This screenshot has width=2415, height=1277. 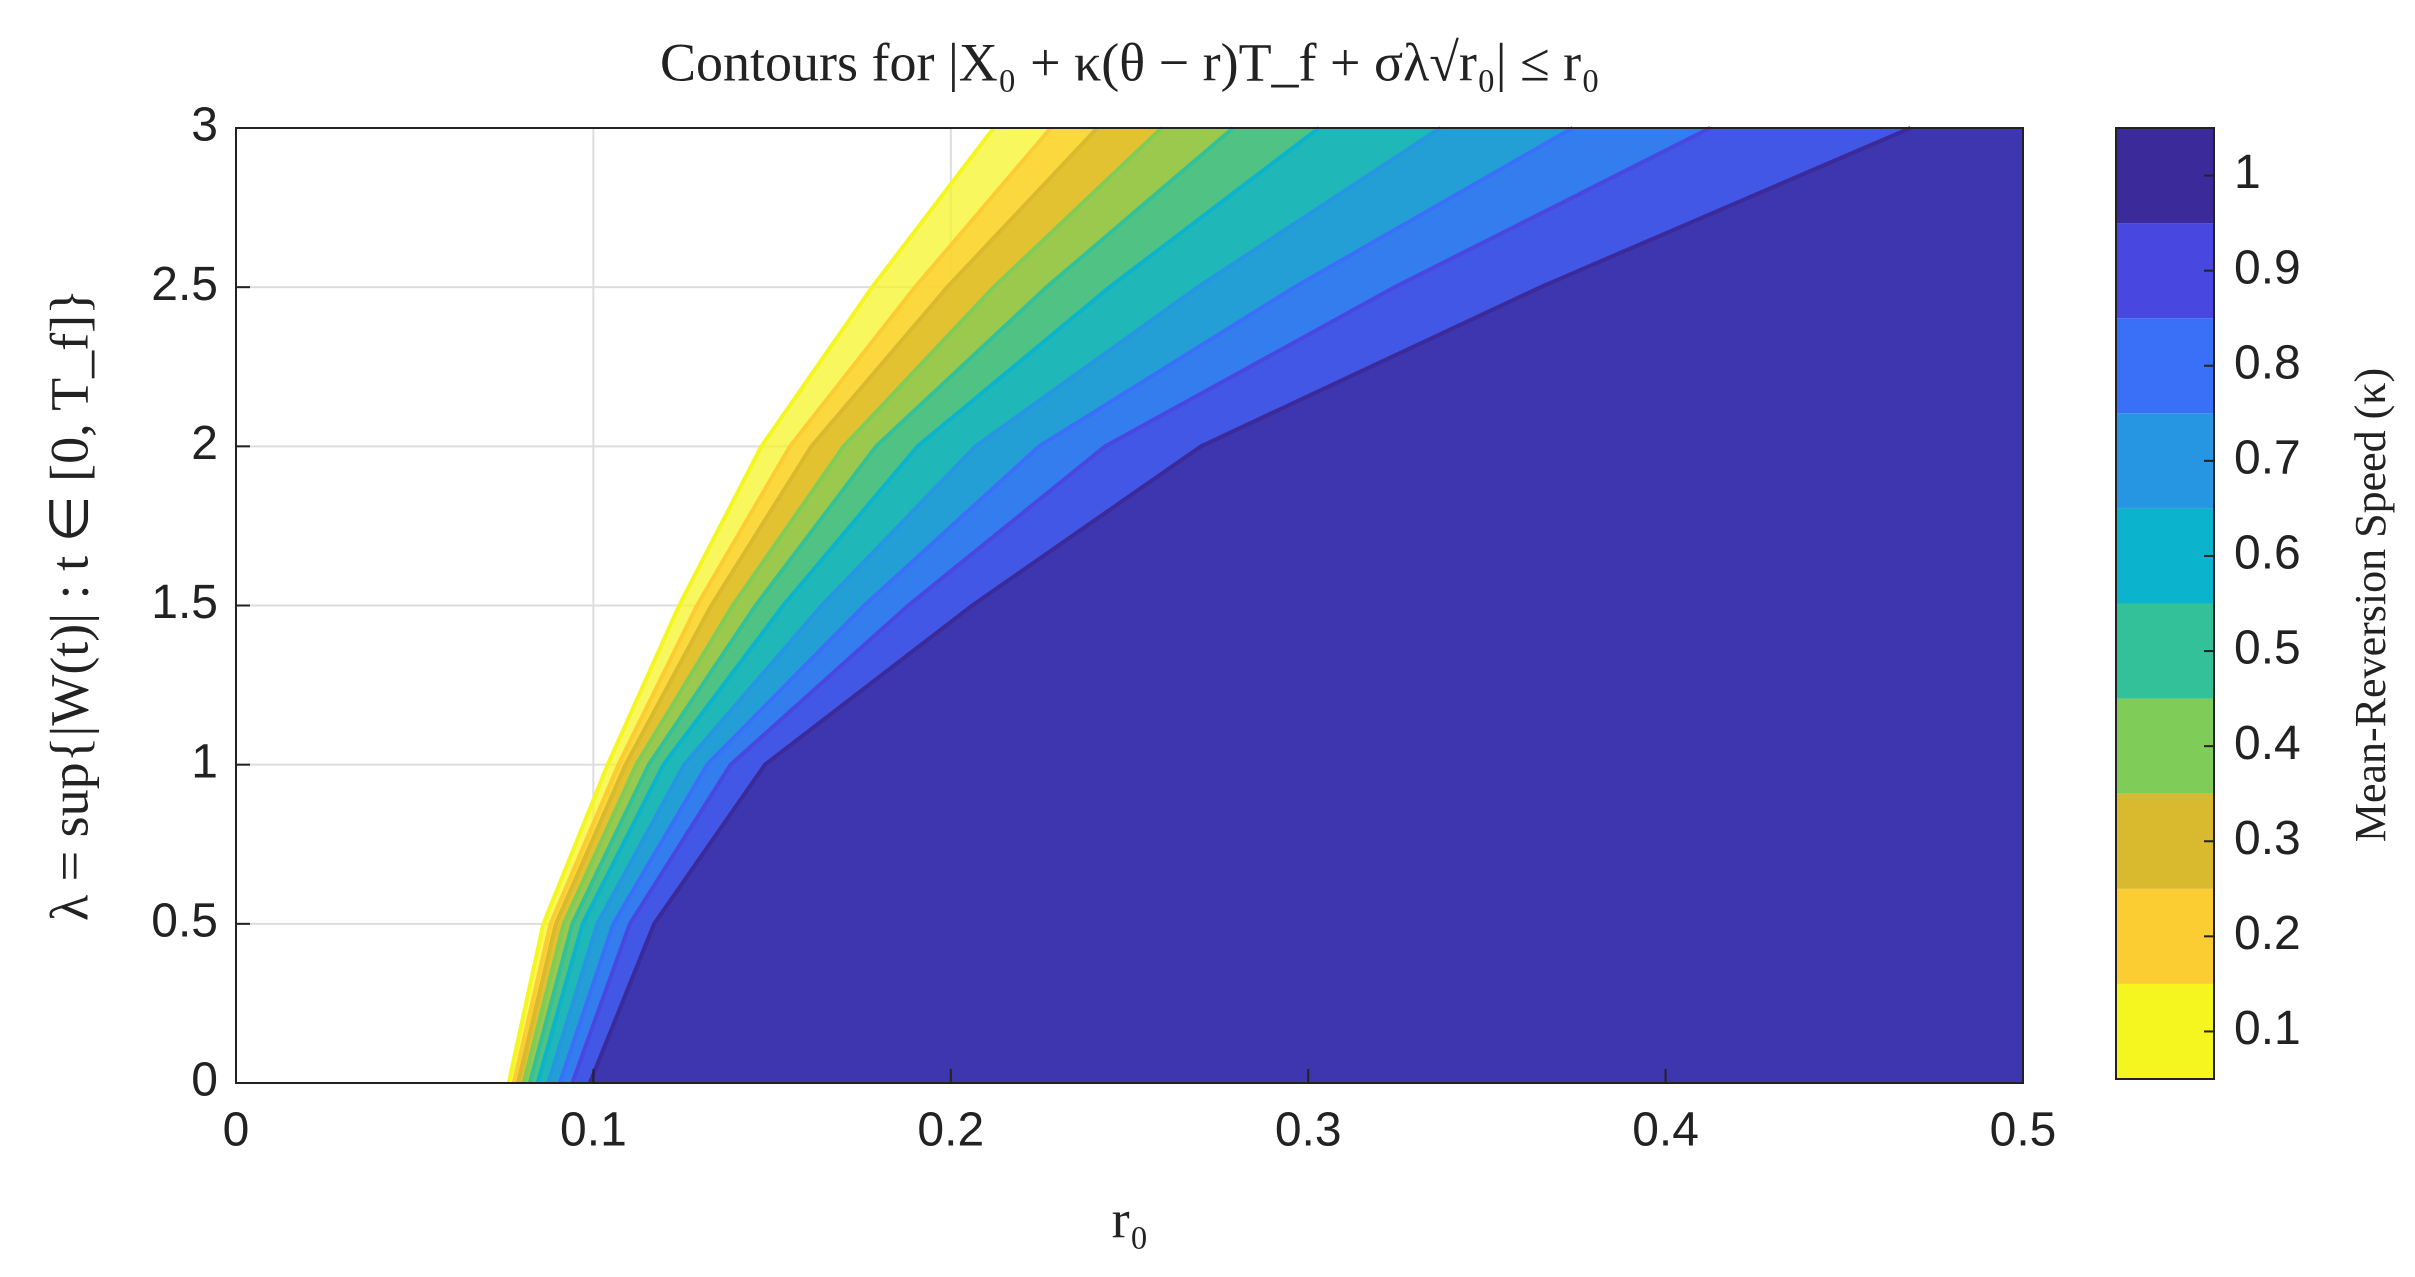 What do you see at coordinates (204, 125) in the screenshot?
I see `y-tick-label: 3` at bounding box center [204, 125].